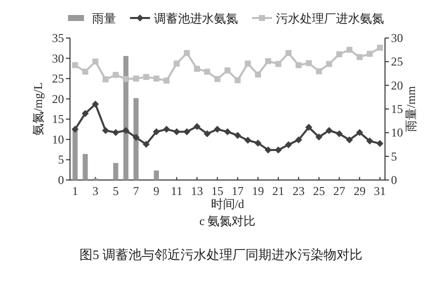 This screenshot has height=295, width=442. I want to click on y2-tick-label: 0, so click(394, 180).